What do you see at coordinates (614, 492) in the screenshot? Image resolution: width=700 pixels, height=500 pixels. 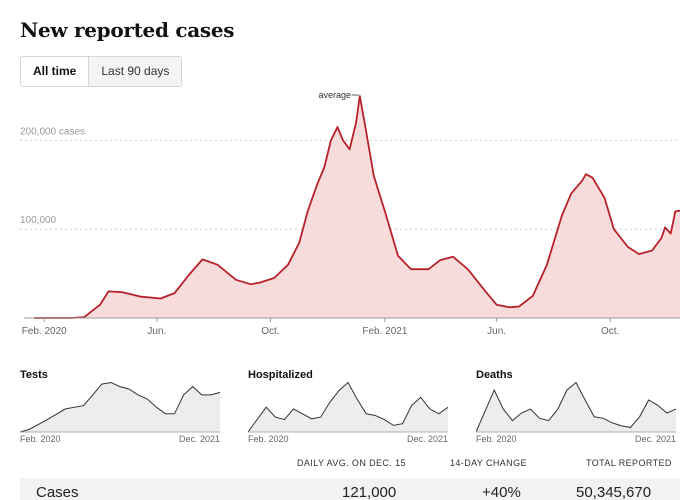 I see `cases-total-reported: 50,345,670` at bounding box center [614, 492].